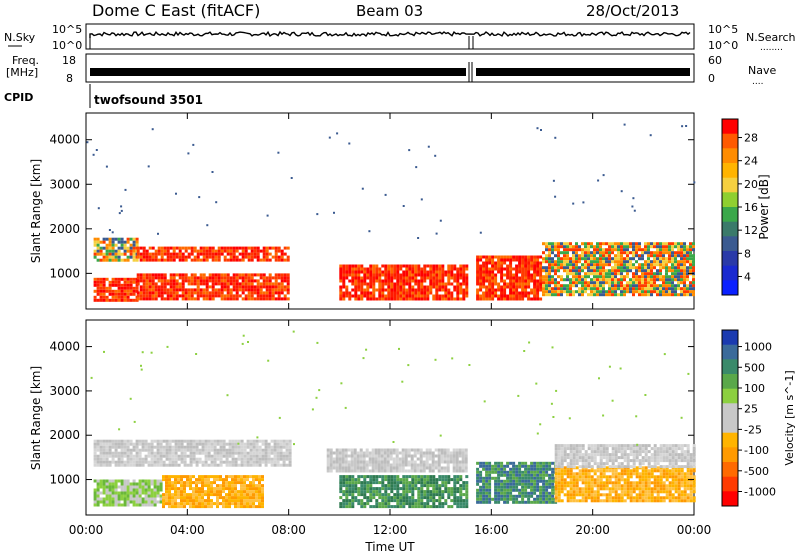 The height and width of the screenshot is (554, 800). I want to click on velocity-ytick-2: 3000, so click(64, 391).